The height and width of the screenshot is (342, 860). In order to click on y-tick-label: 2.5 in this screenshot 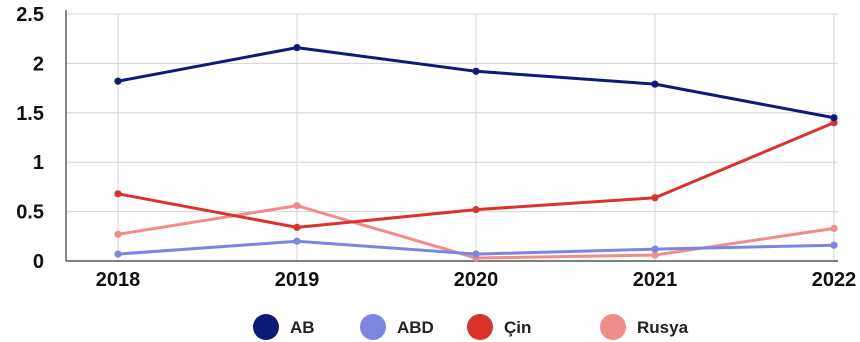, I will do `click(30, 15)`.